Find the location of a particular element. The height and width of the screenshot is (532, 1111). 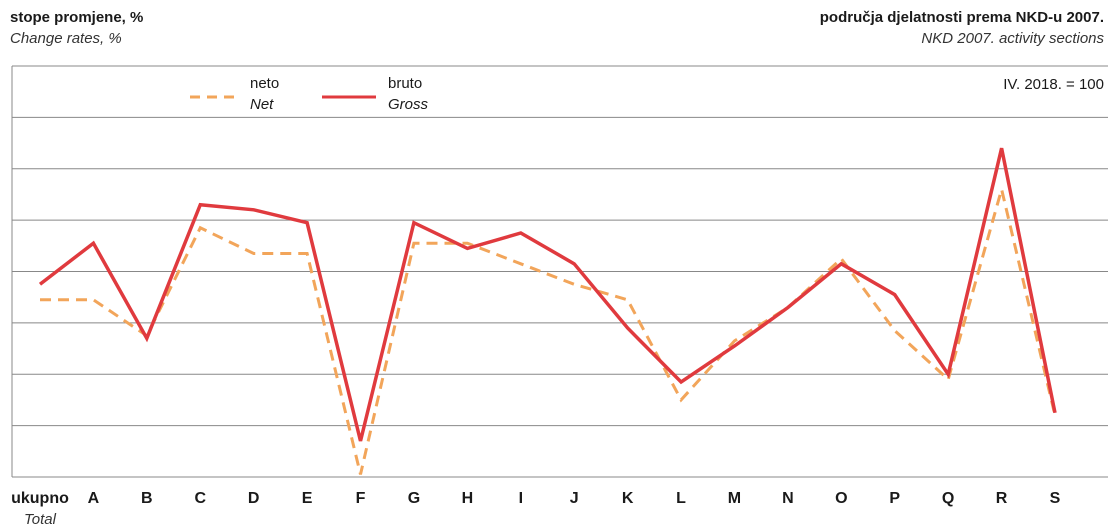

x-tick-label: I is located at coordinates (521, 498).